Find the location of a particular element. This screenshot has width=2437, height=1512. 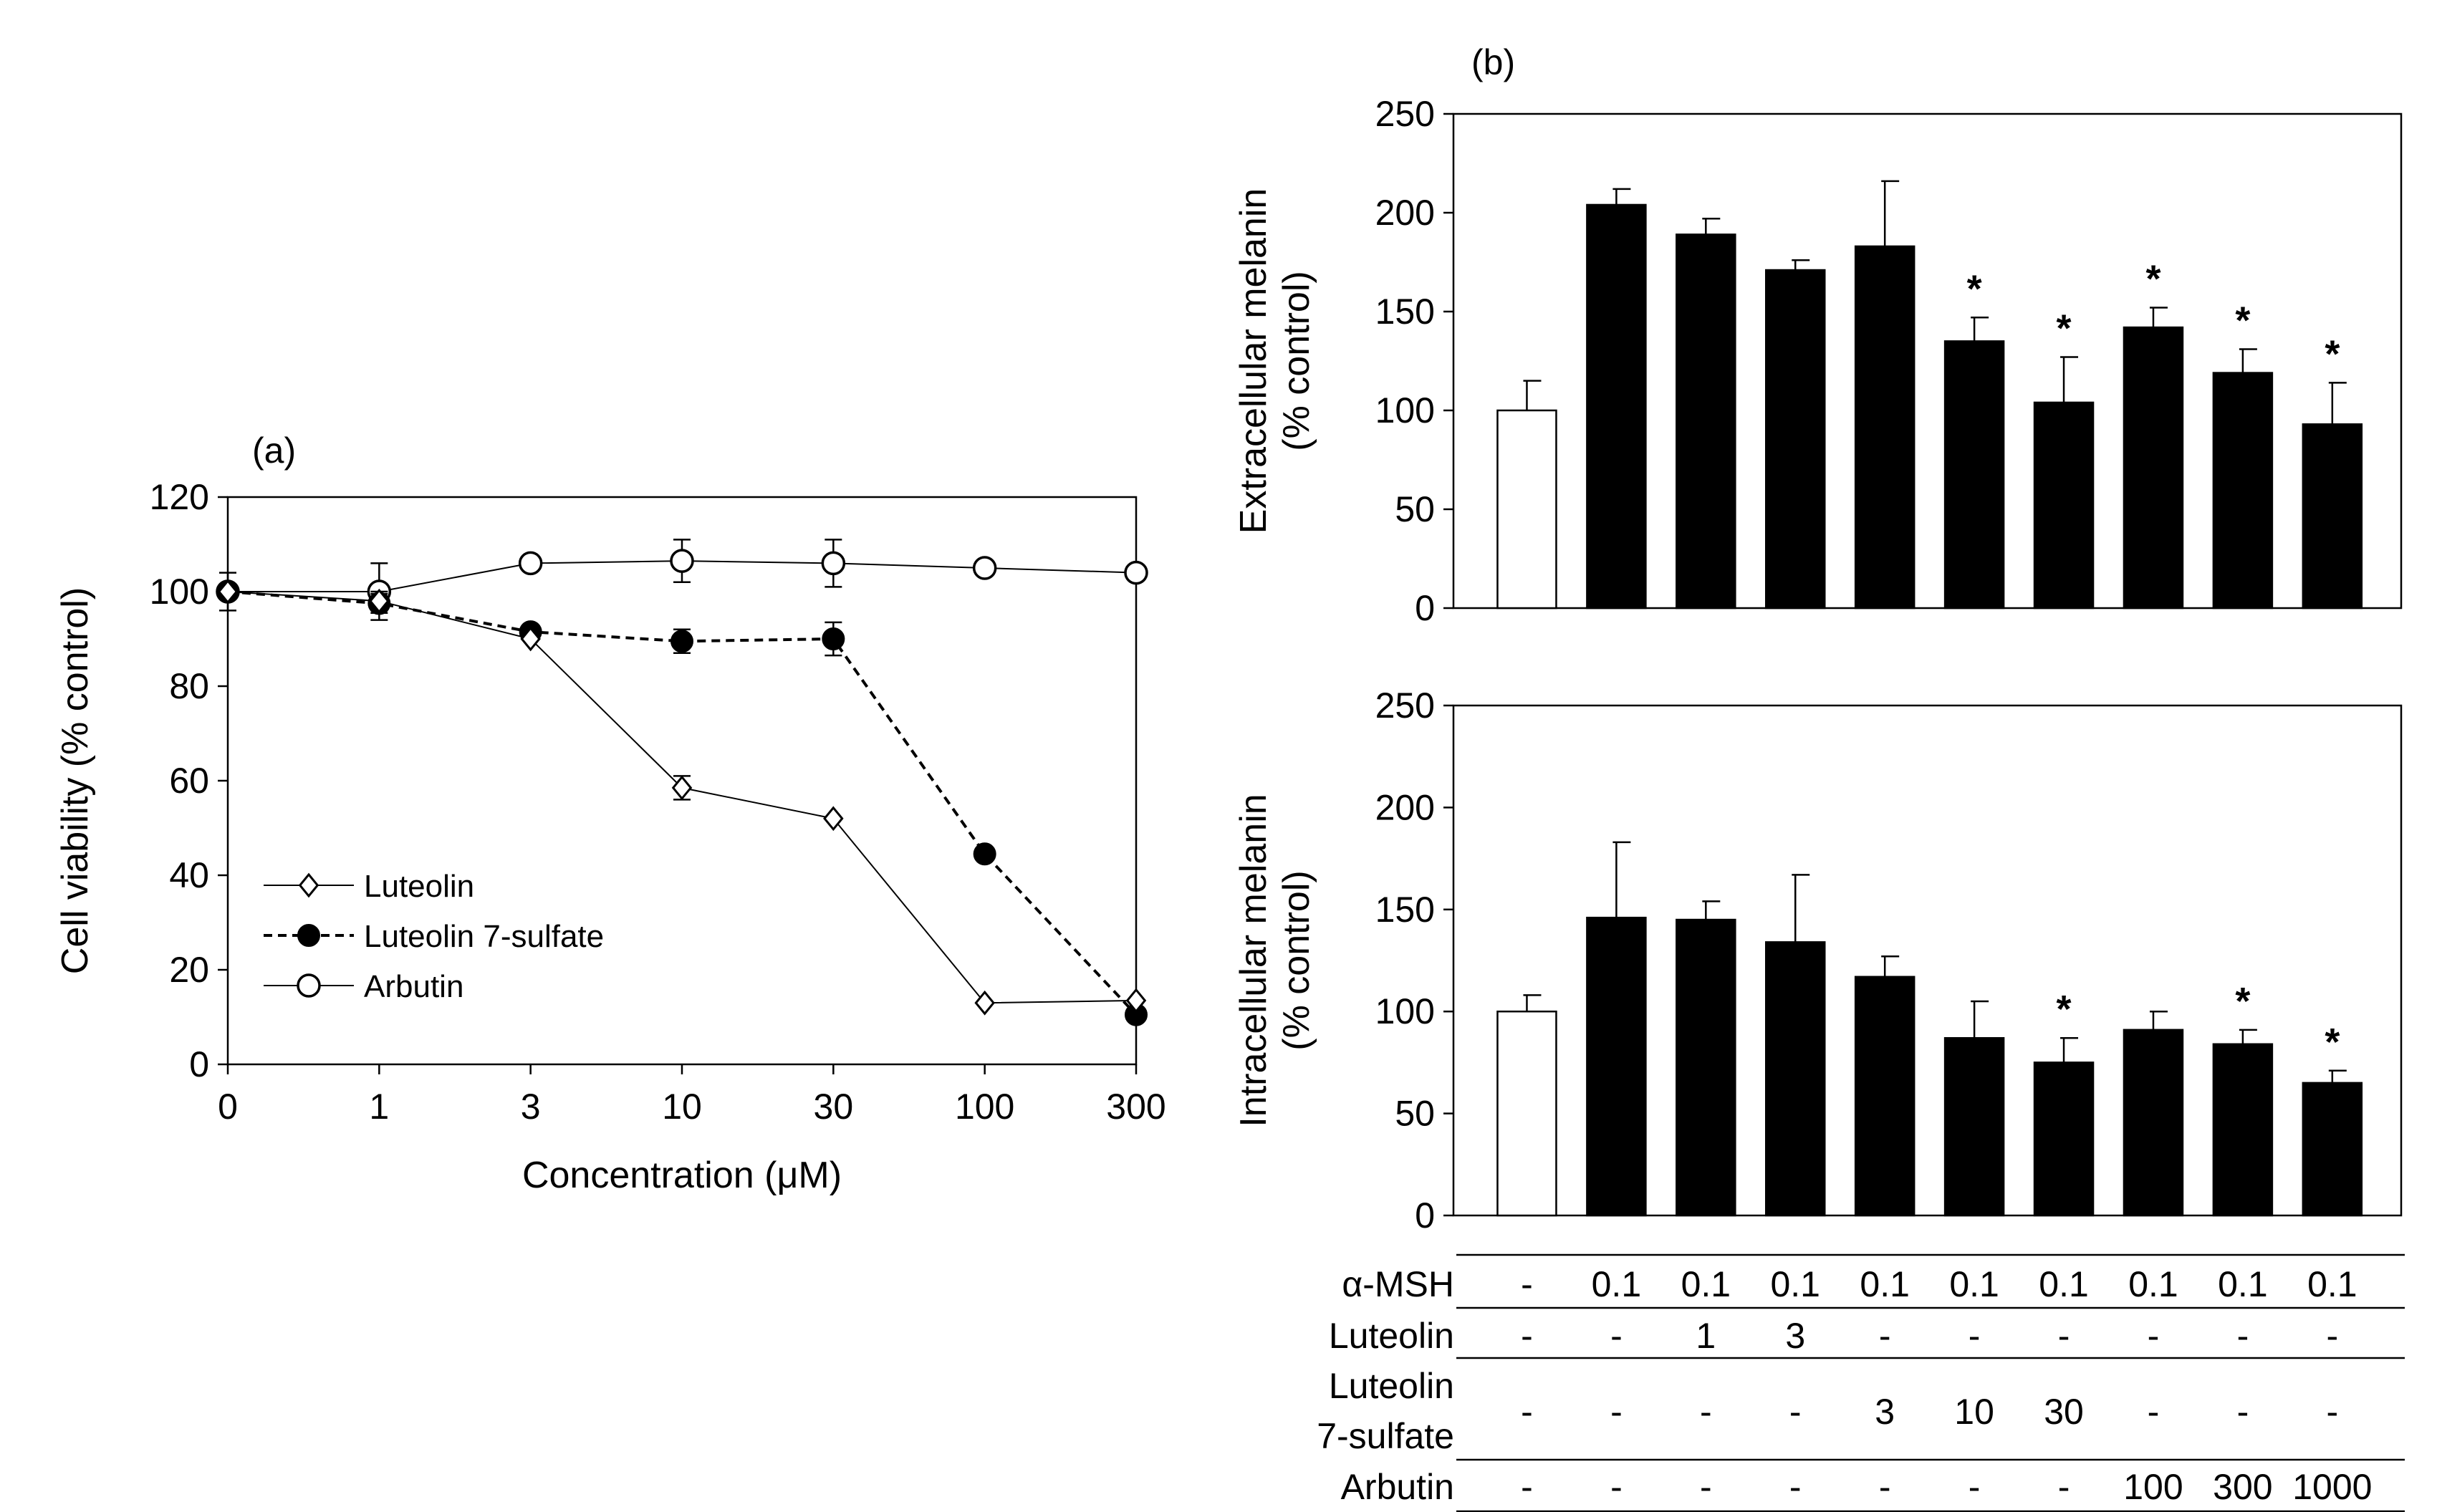

x-tick-label: 100 is located at coordinates (984, 1107).